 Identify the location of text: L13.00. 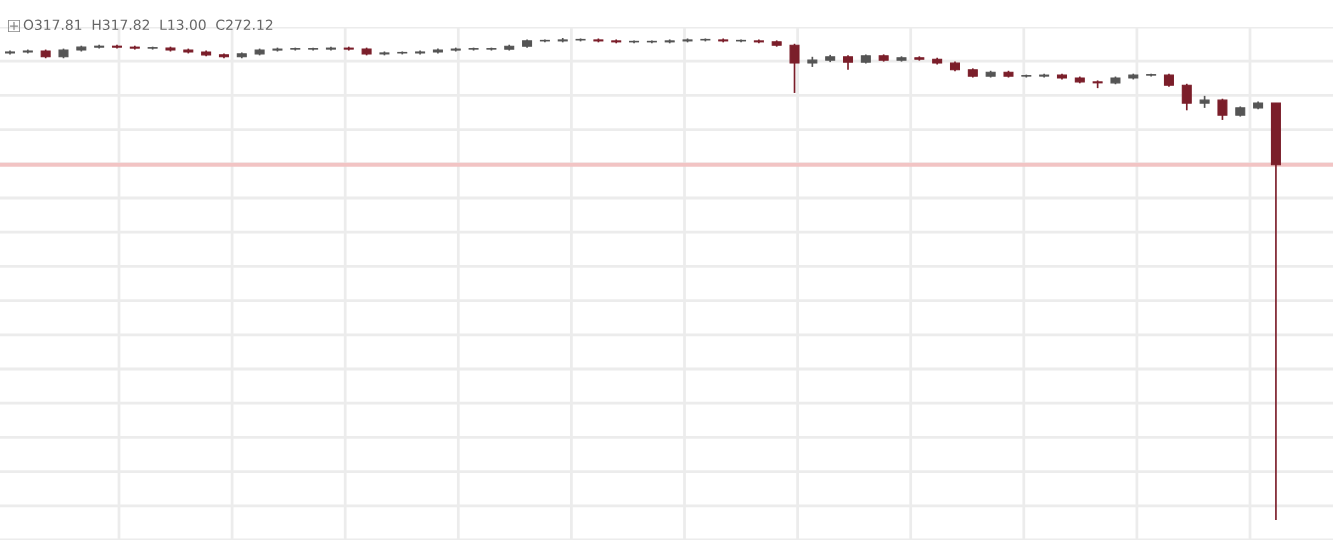
(183, 25).